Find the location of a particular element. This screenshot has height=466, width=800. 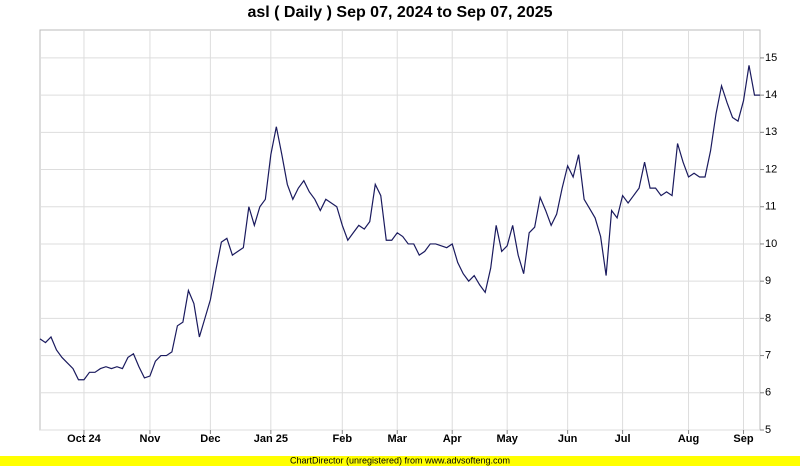

x-tick-label: Jun is located at coordinates (568, 439).